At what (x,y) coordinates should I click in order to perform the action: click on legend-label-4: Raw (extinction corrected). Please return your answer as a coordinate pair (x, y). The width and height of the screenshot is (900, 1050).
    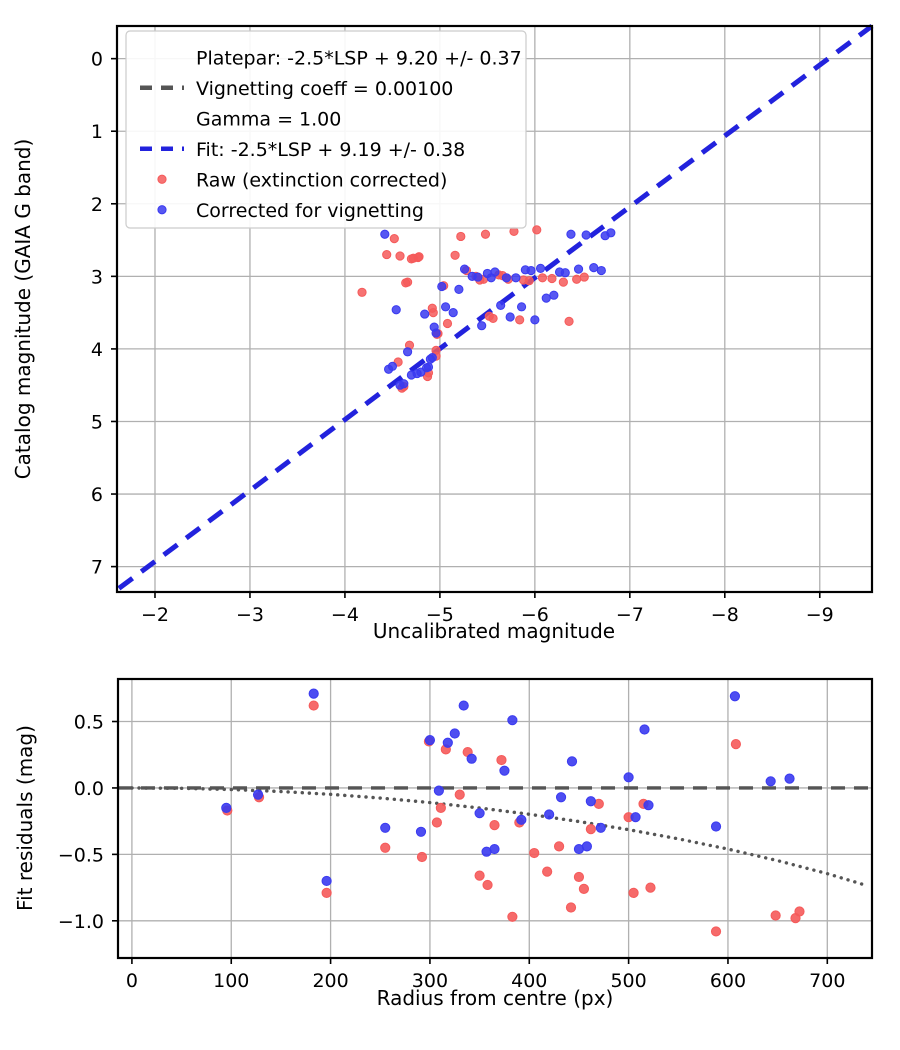
    Looking at the image, I should click on (321, 180).